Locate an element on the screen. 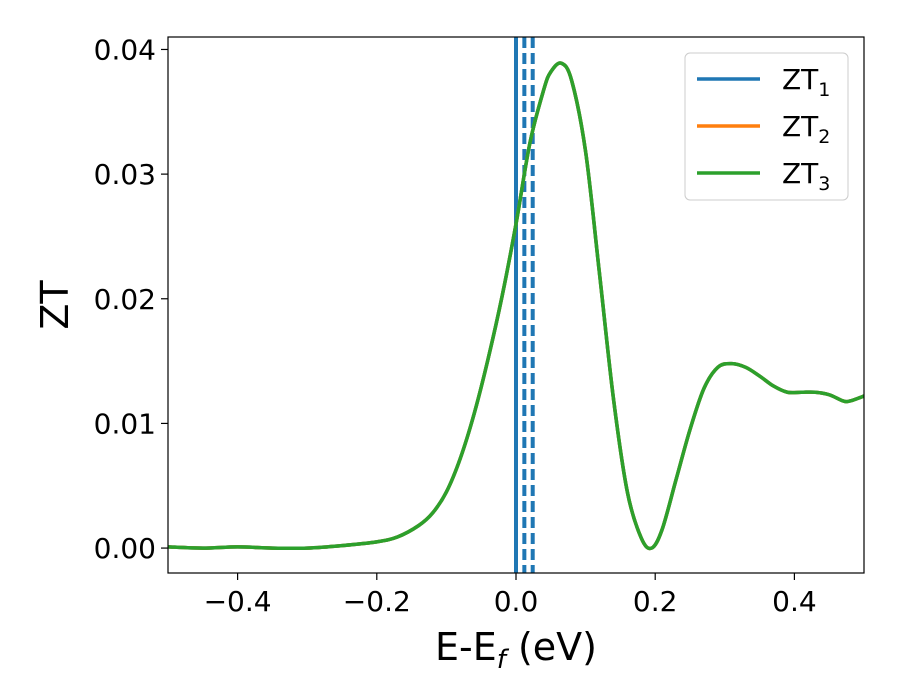 The width and height of the screenshot is (900, 700). legend: ZT1 ZT2 ZT3 is located at coordinates (766, 126).